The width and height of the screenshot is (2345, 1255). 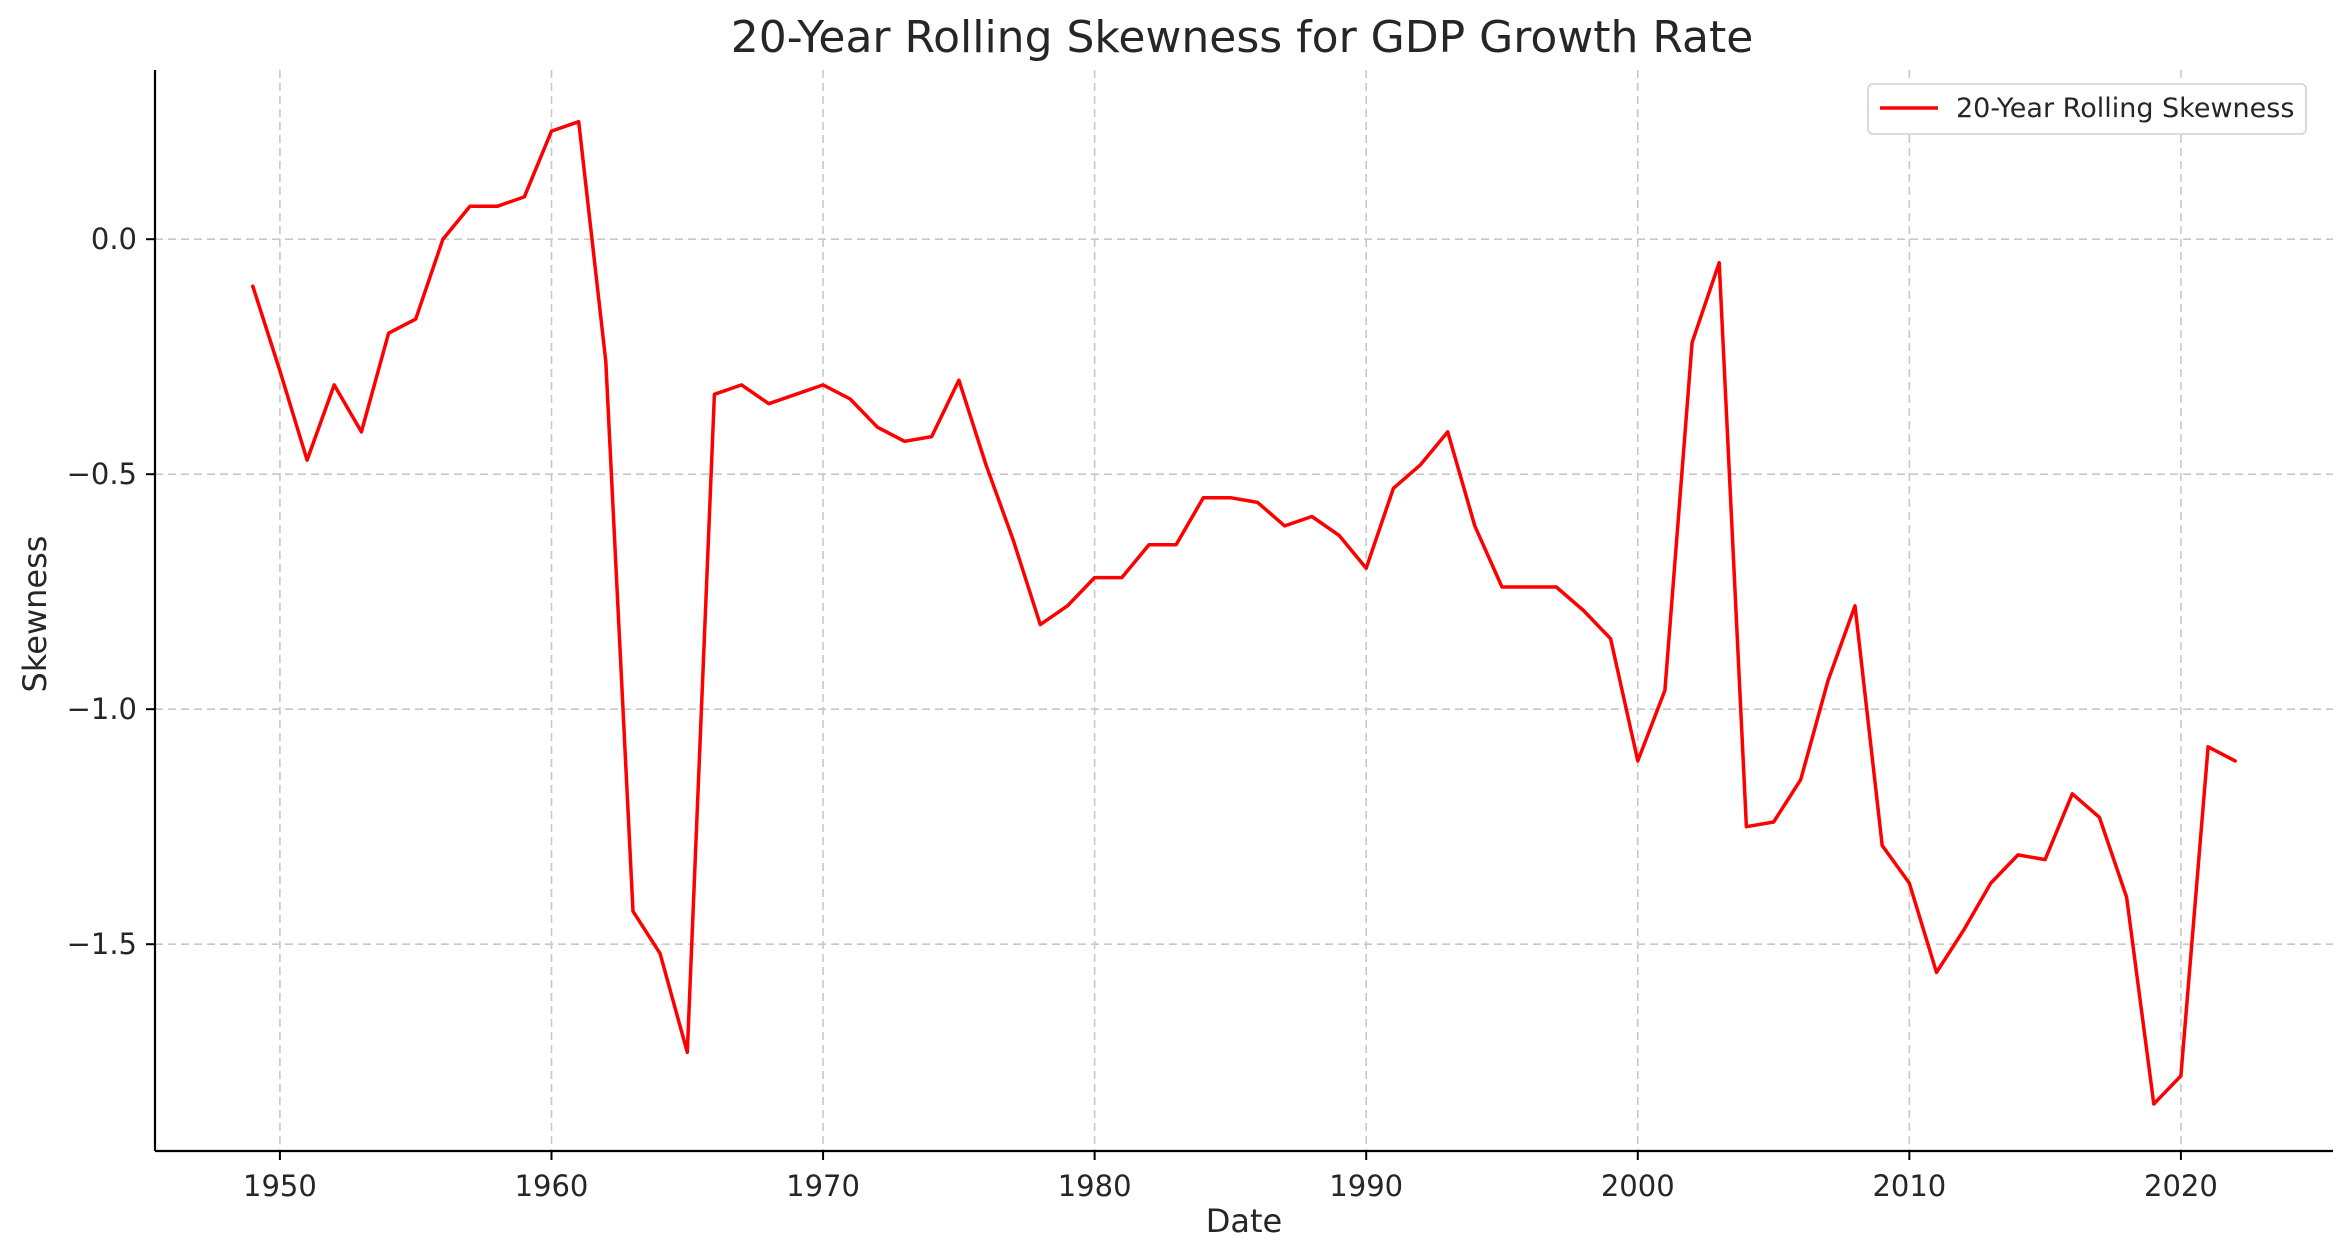 What do you see at coordinates (1909, 1186) in the screenshot?
I see `x-tick-label: 2010` at bounding box center [1909, 1186].